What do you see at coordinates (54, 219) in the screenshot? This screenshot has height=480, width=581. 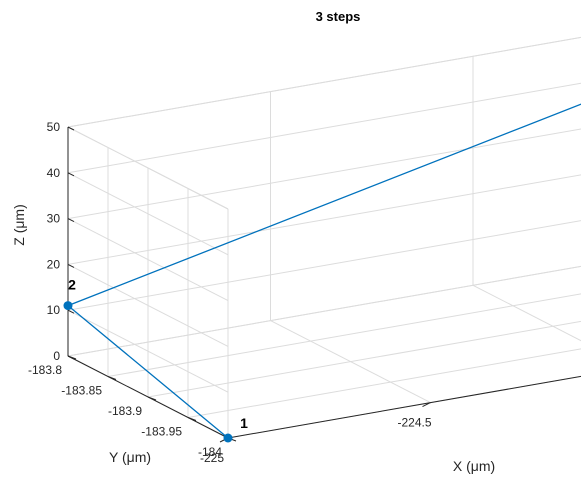 I see `z-tick-label: 30` at bounding box center [54, 219].